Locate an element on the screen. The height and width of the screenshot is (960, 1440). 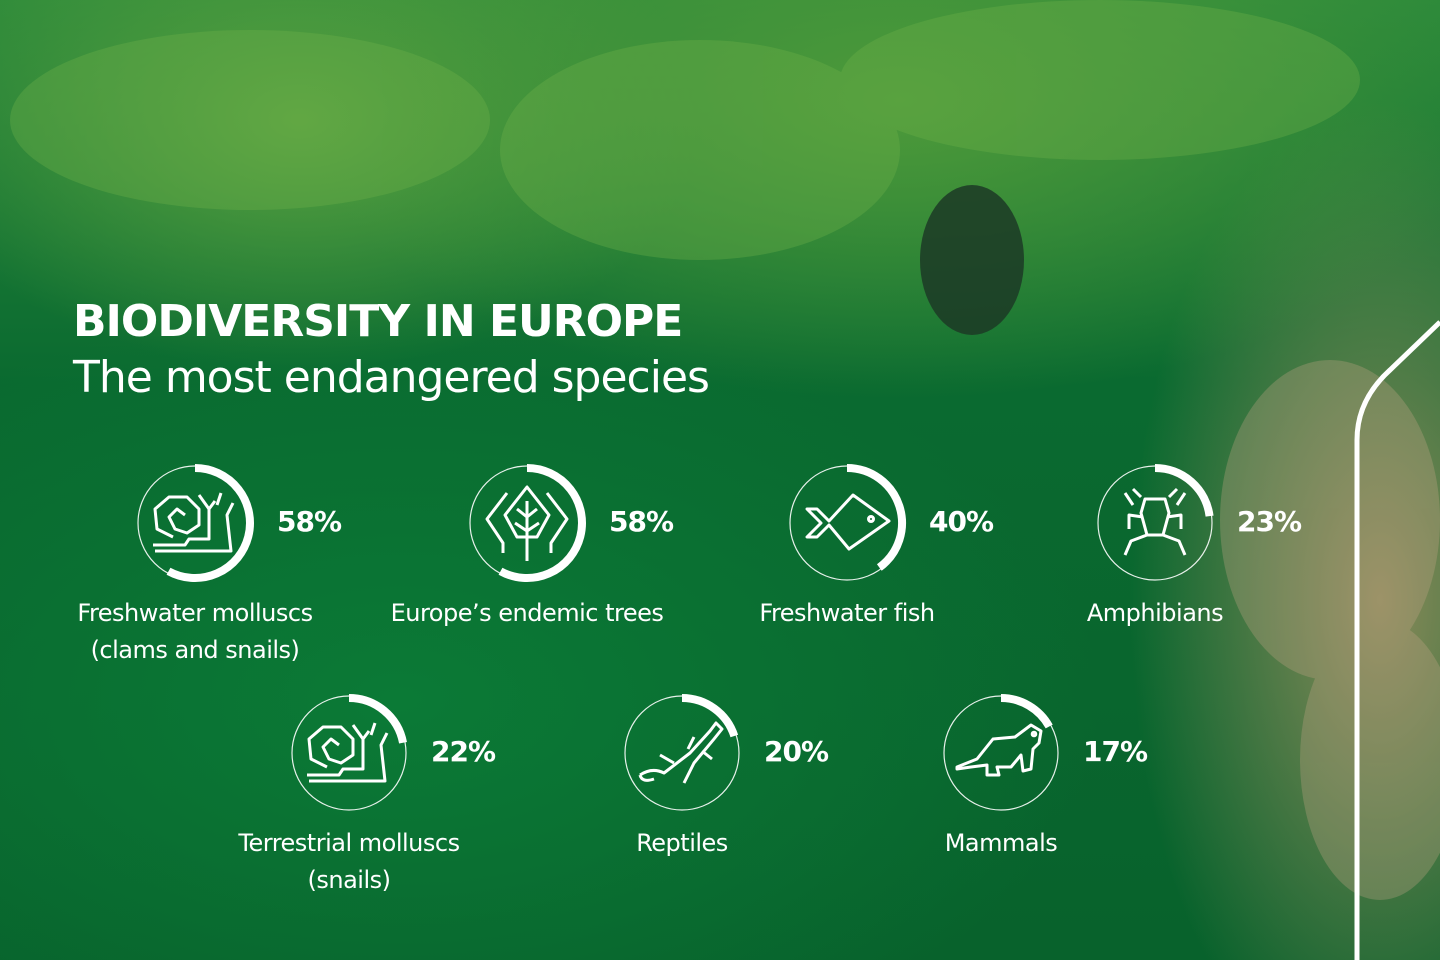
label-line1: Europe’s endemic trees is located at coordinates (527, 613).